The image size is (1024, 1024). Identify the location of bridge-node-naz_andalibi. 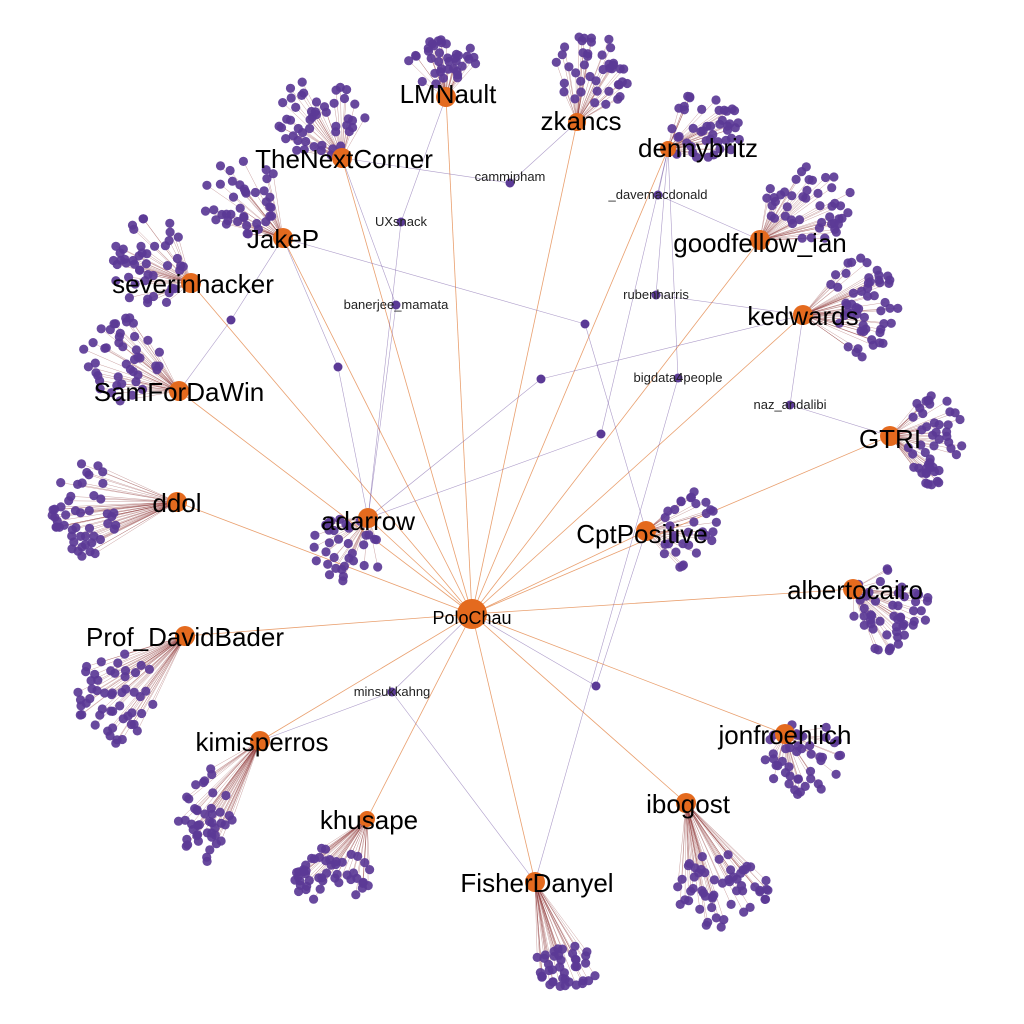
(790, 405).